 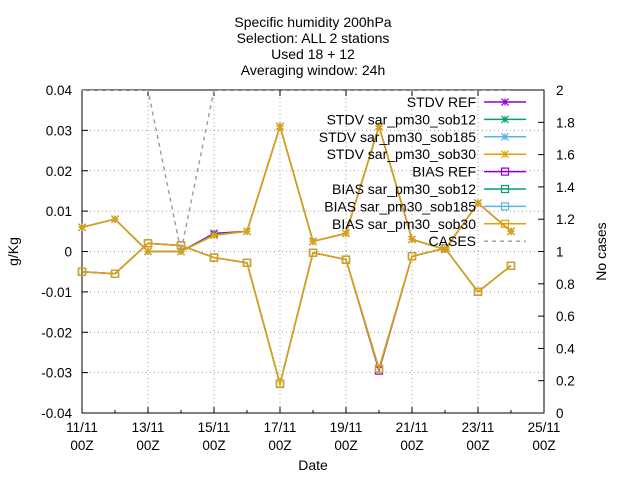 I want to click on legend-label: CASES, so click(x=452, y=241).